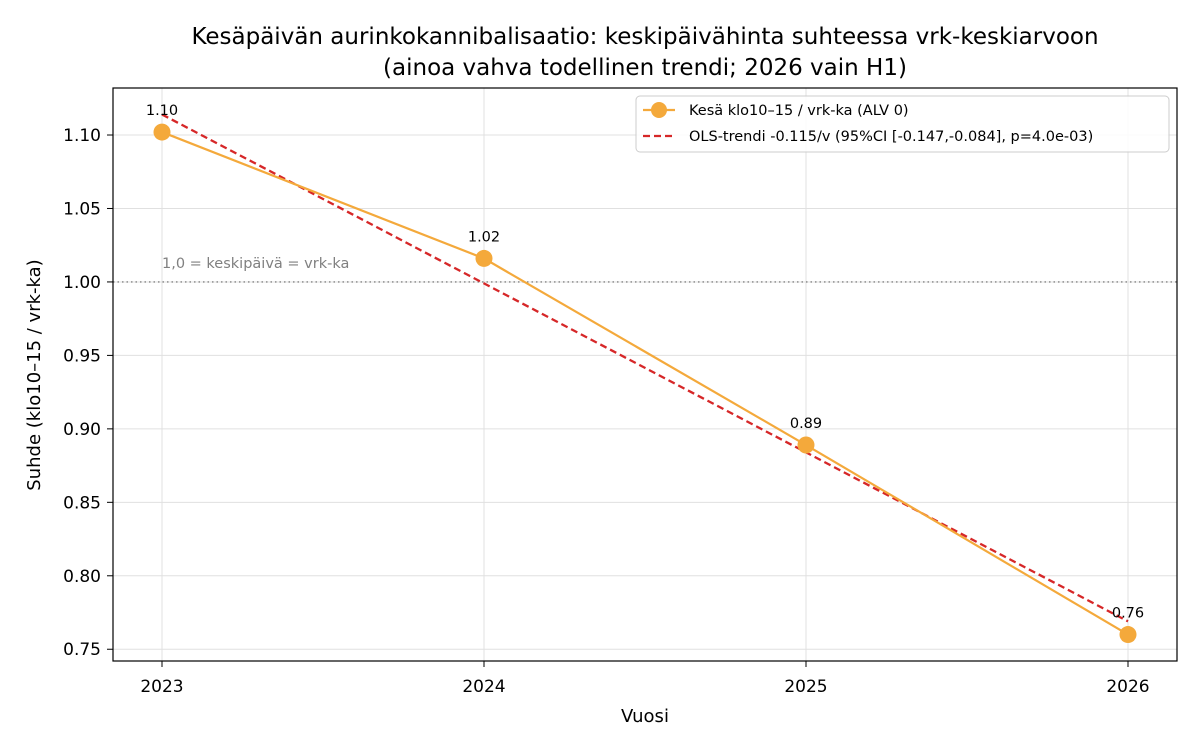  I want to click on y-axis-ticks: 0.75 0.80 0.85 0.90 0.95 1.00 1.05 1.10, so click(88, 393).